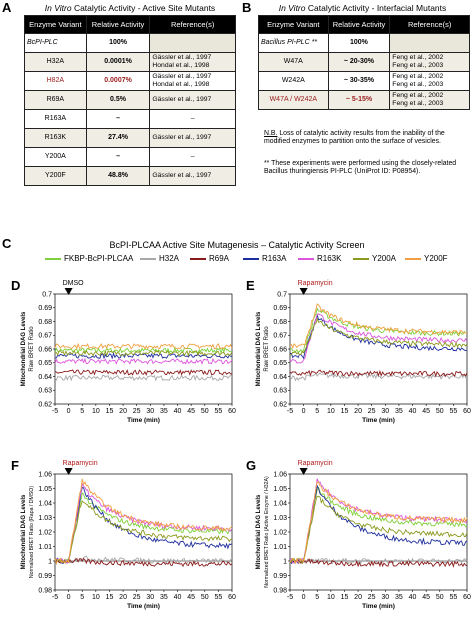 This screenshot has width=474, height=618. Describe the element at coordinates (436, 258) in the screenshot. I see `legend-label: Y200F` at that location.